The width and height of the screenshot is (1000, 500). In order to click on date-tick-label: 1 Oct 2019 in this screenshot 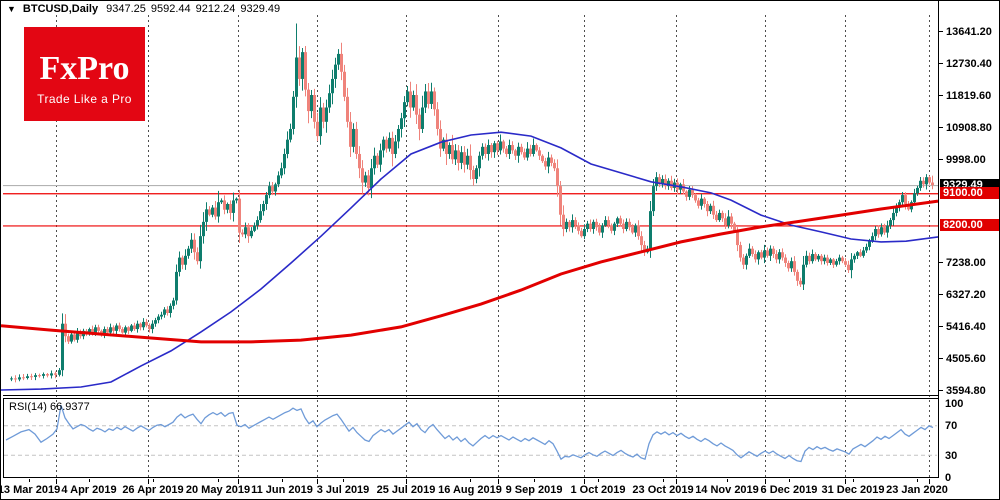, I will do `click(597, 490)`.